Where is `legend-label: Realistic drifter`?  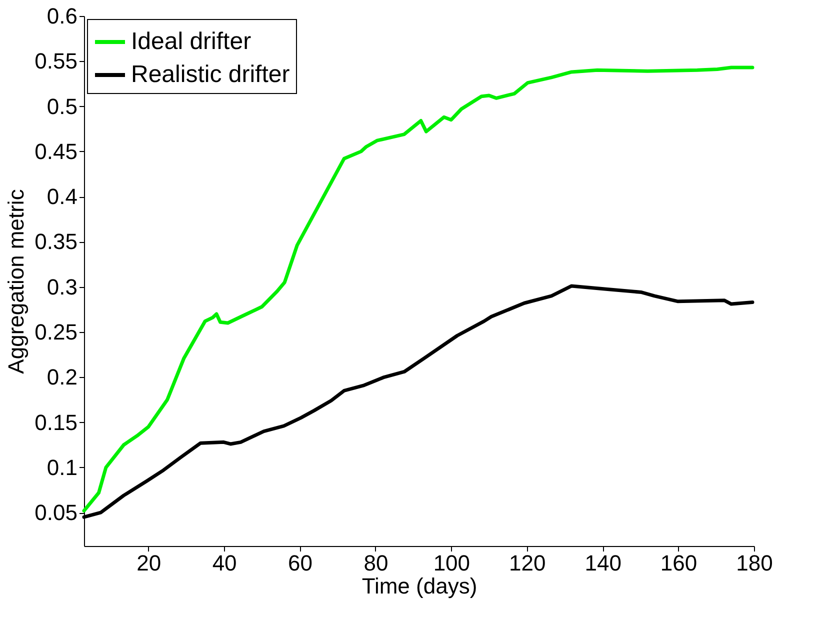 legend-label: Realistic drifter is located at coordinates (210, 74).